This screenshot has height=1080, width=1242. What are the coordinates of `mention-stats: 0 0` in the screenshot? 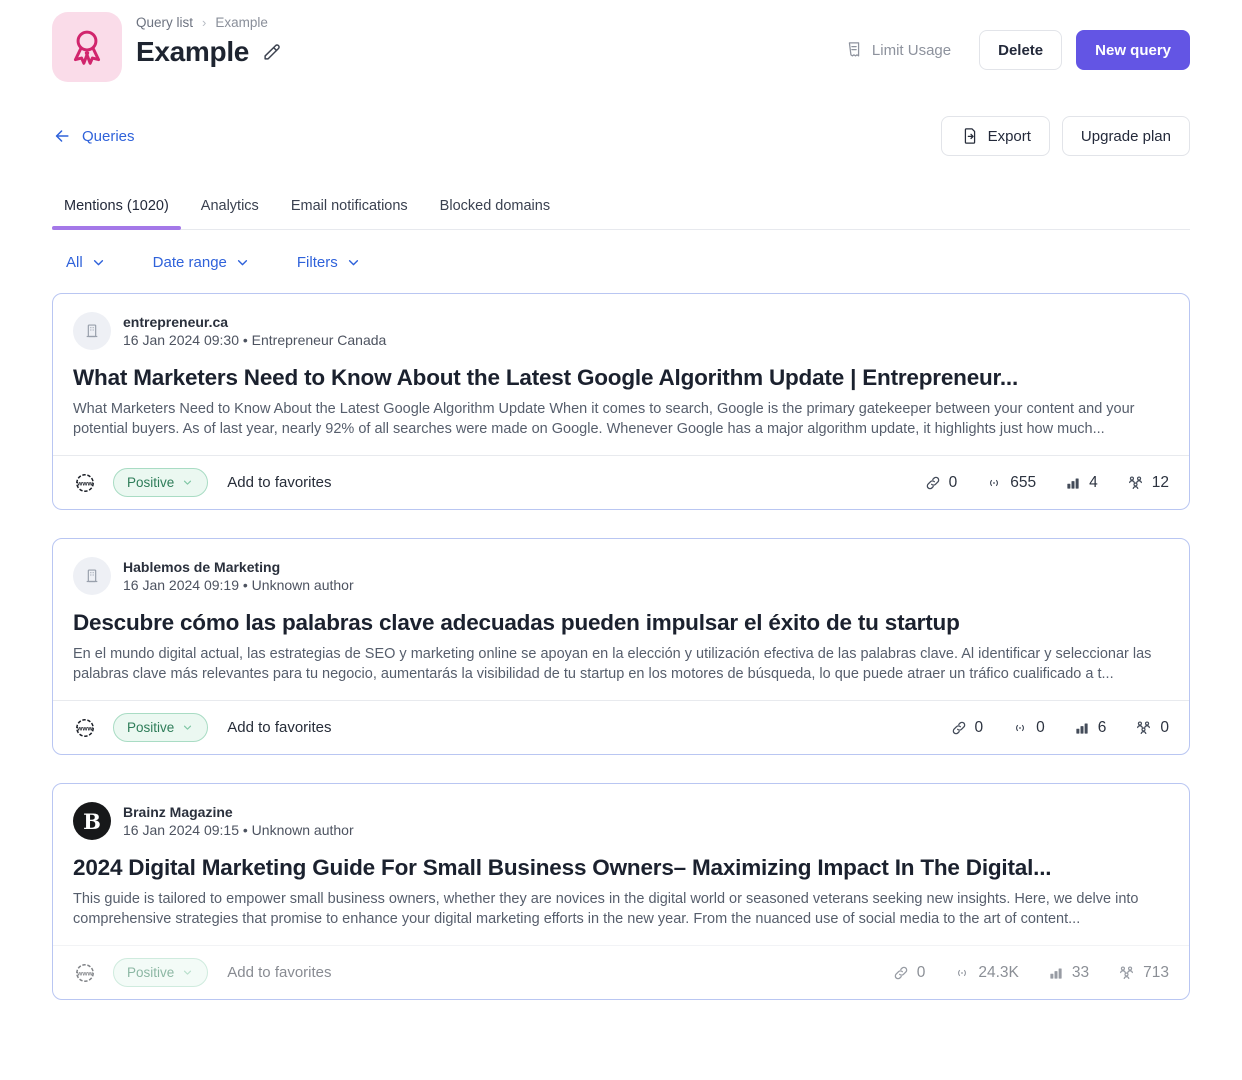 It's located at (1059, 727).